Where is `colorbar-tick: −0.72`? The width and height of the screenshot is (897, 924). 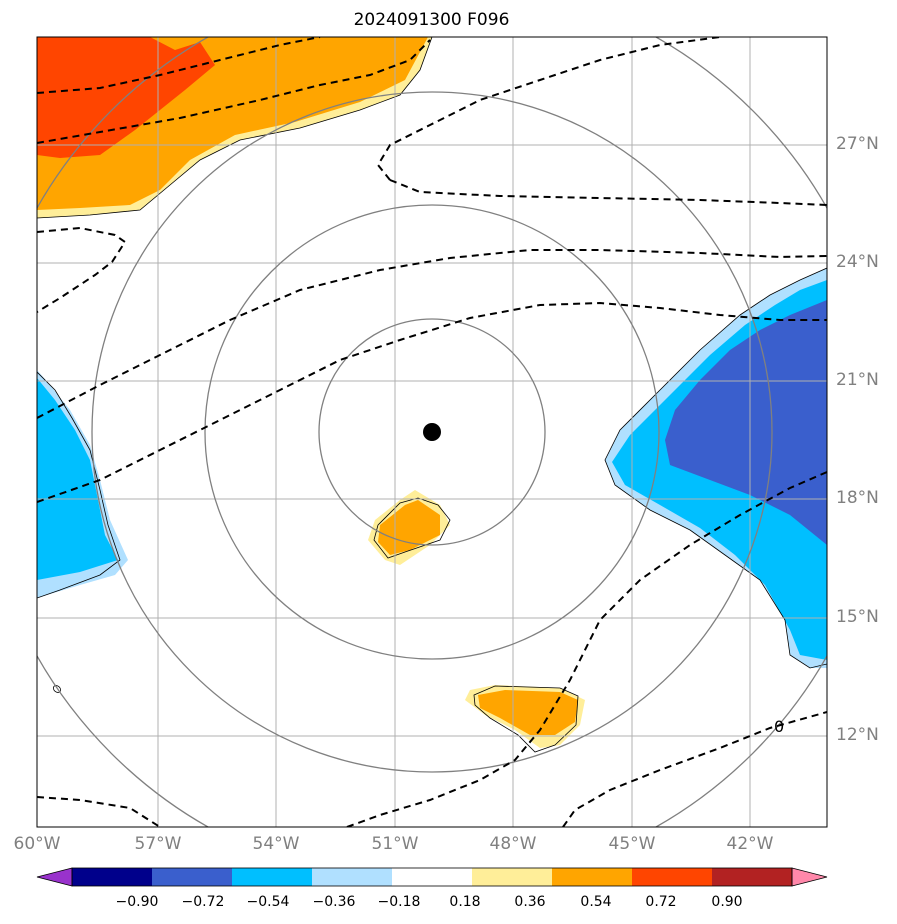
colorbar-tick: −0.72 is located at coordinates (203, 902).